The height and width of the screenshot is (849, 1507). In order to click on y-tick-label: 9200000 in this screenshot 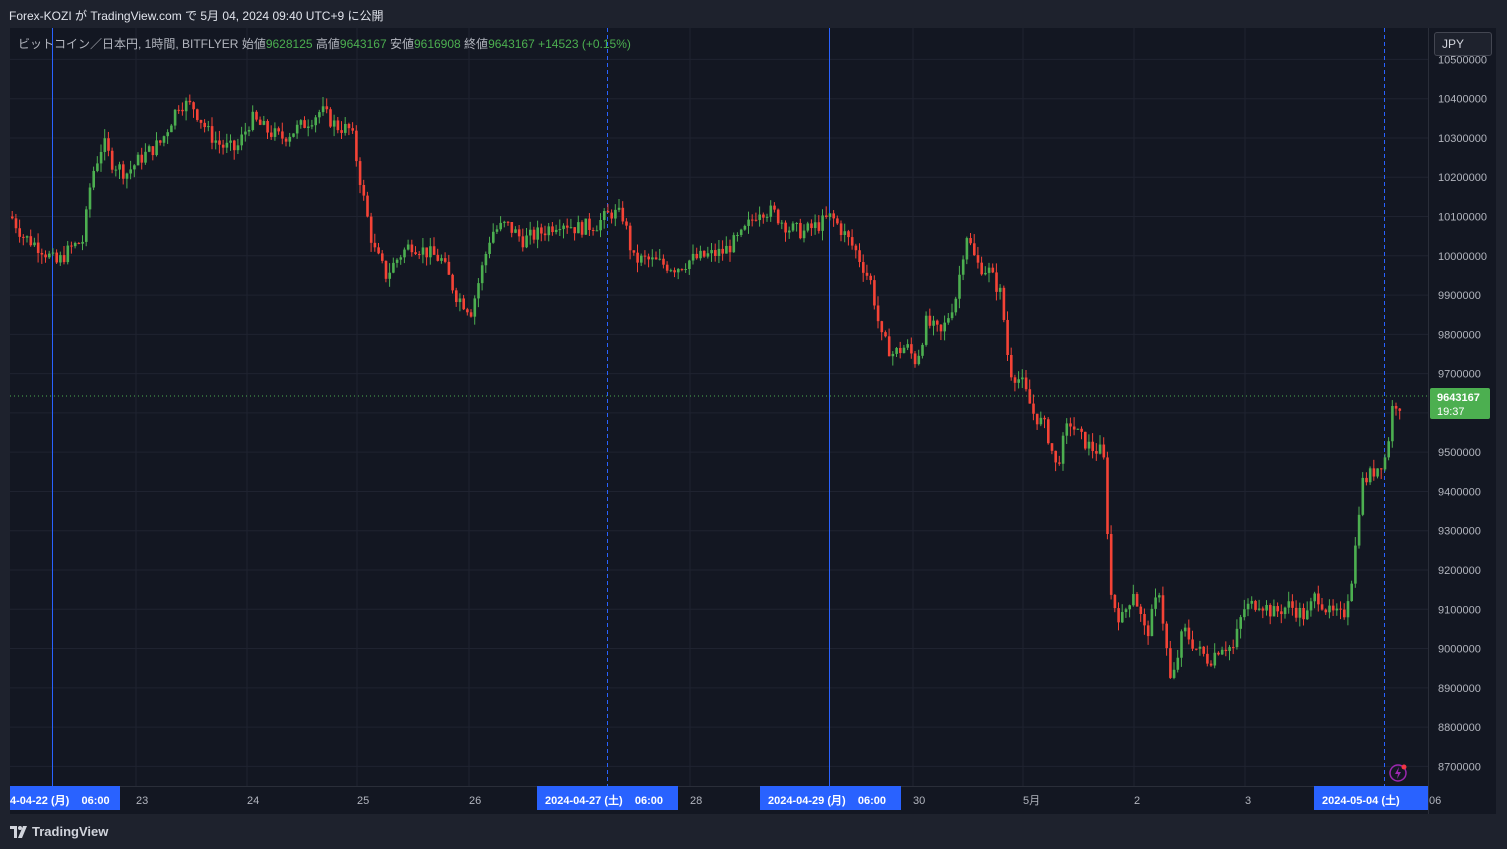, I will do `click(1459, 571)`.